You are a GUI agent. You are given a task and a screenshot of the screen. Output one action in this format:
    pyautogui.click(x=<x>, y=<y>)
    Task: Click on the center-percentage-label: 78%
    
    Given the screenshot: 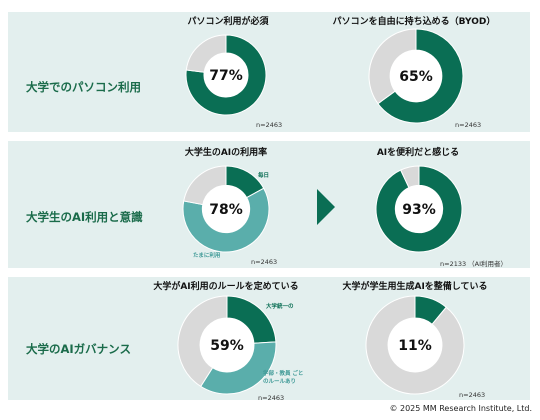 What is the action you would take?
    pyautogui.click(x=226, y=210)
    